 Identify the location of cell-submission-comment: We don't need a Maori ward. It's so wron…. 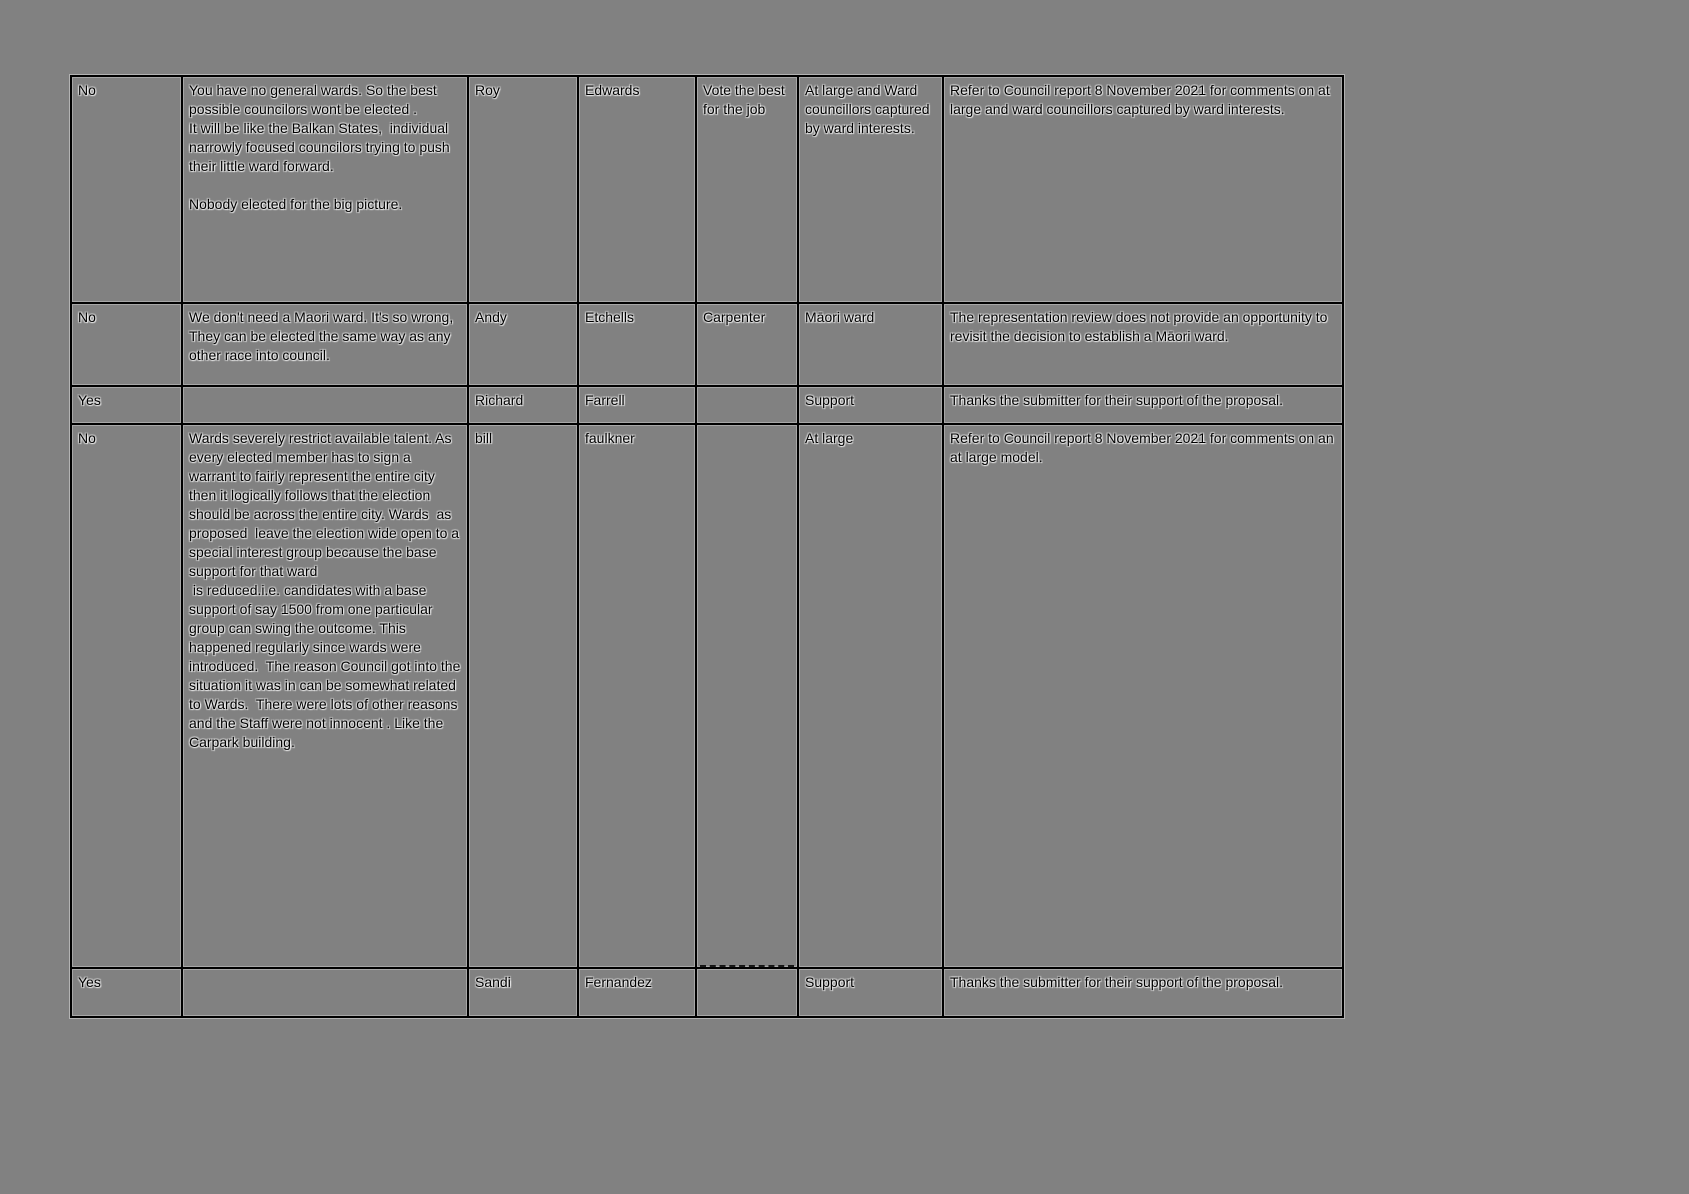
(325, 344).